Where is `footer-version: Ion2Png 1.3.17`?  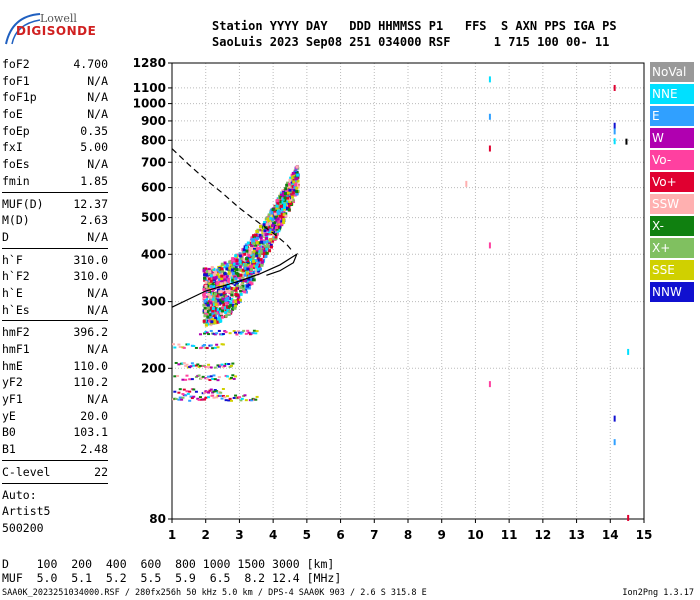
footer-version: Ion2Png 1.3.17 is located at coordinates (658, 593).